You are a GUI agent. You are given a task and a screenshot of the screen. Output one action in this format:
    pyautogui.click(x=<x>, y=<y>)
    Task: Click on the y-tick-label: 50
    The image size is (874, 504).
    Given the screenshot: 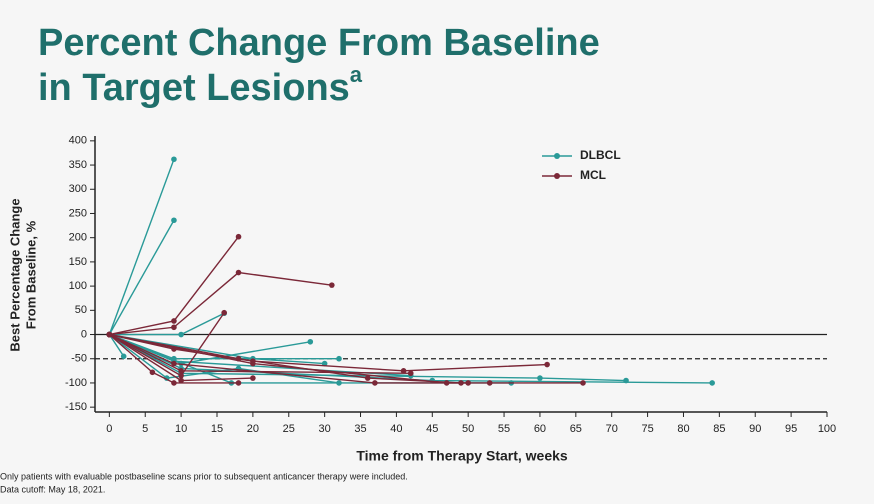 What is the action you would take?
    pyautogui.click(x=81, y=310)
    